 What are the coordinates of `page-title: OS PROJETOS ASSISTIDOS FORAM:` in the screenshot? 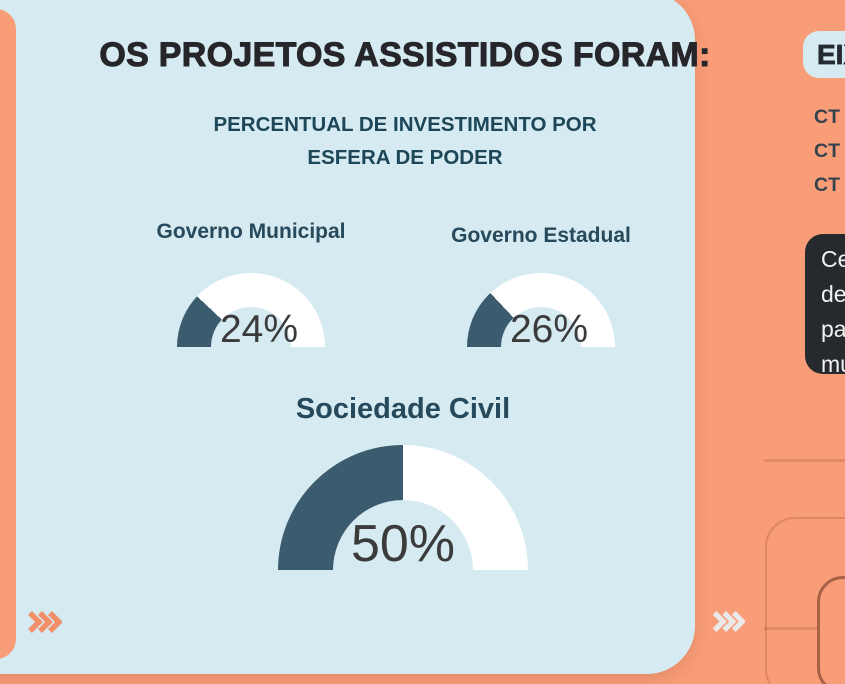 It's located at (405, 55).